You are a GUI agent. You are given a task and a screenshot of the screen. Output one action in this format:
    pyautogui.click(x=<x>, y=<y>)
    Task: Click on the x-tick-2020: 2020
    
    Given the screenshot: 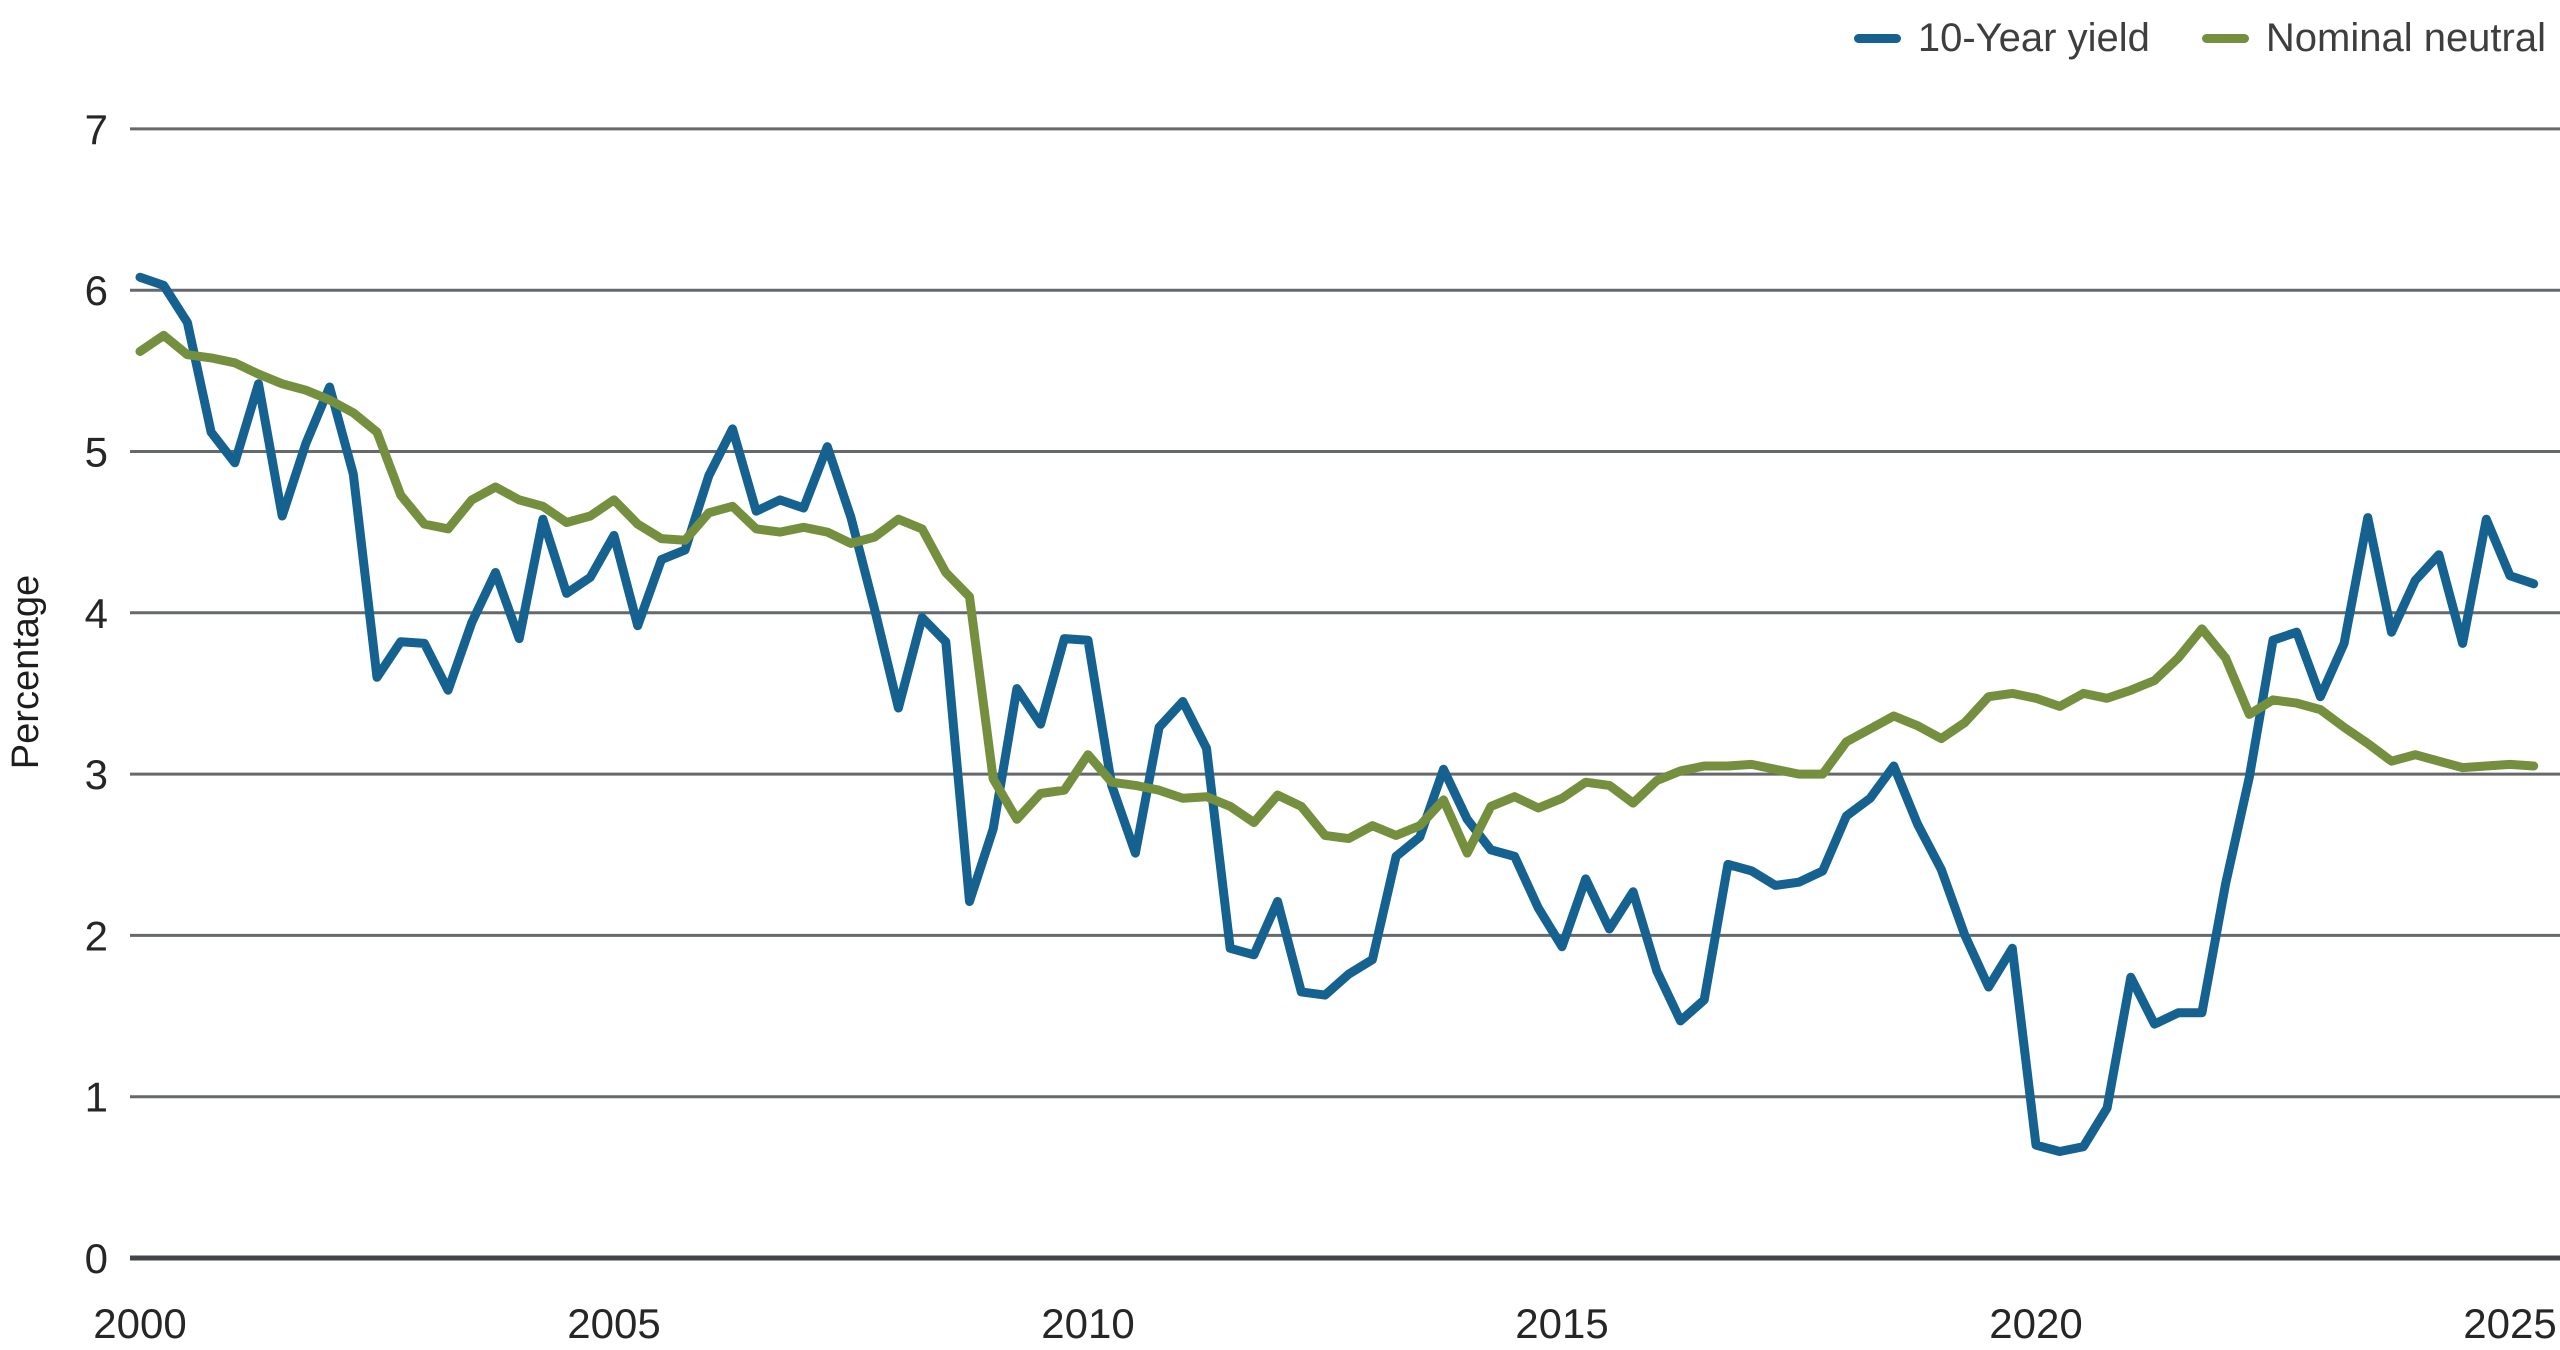 What is the action you would take?
    pyautogui.click(x=2035, y=1323)
    